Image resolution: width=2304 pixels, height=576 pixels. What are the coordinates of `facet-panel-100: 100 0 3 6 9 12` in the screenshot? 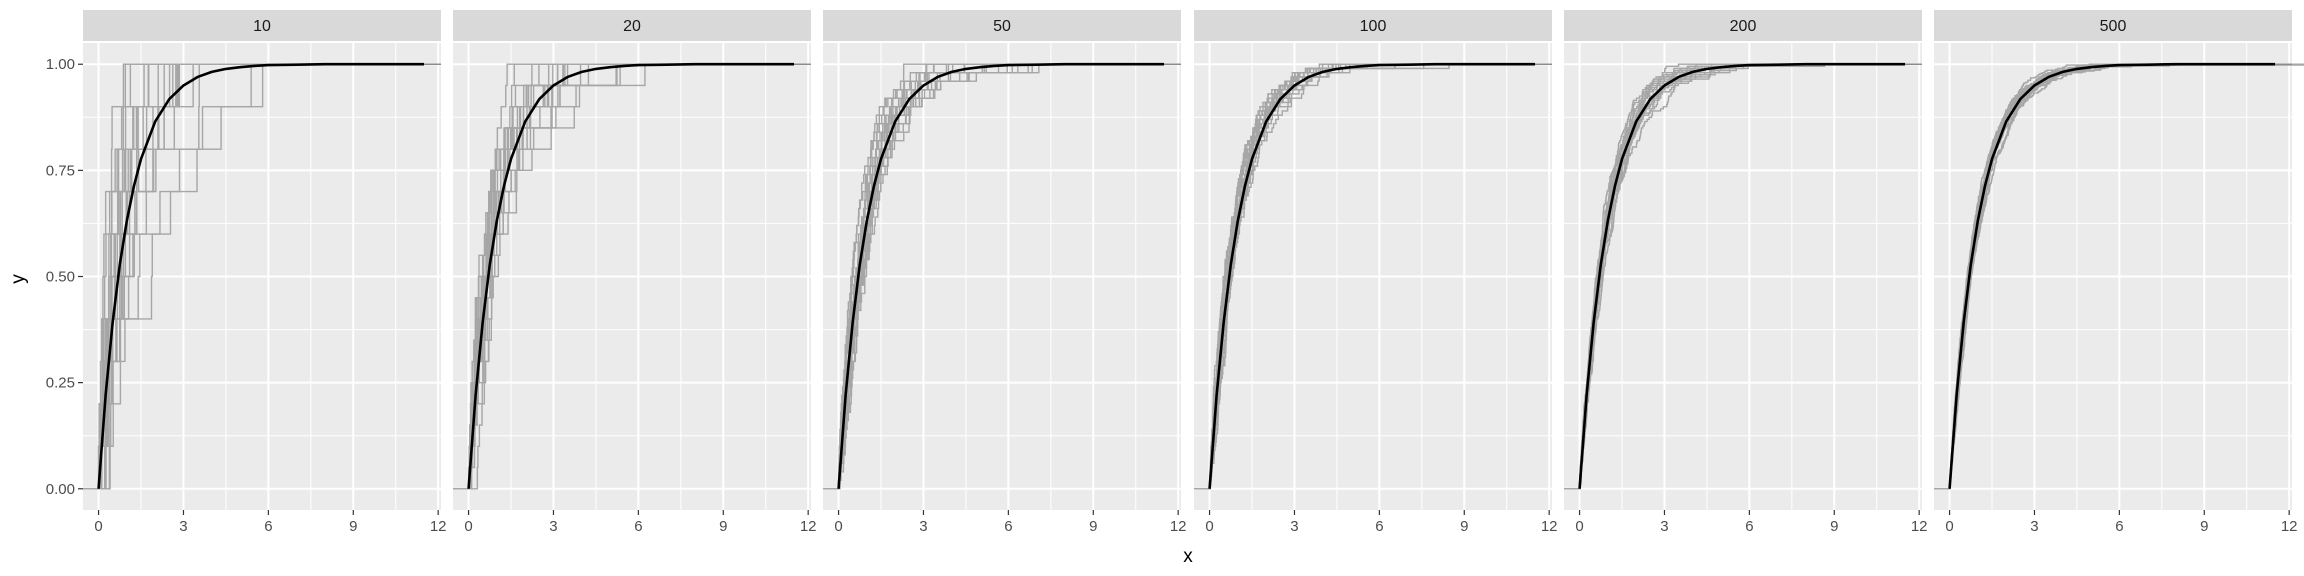 It's located at (1376, 272).